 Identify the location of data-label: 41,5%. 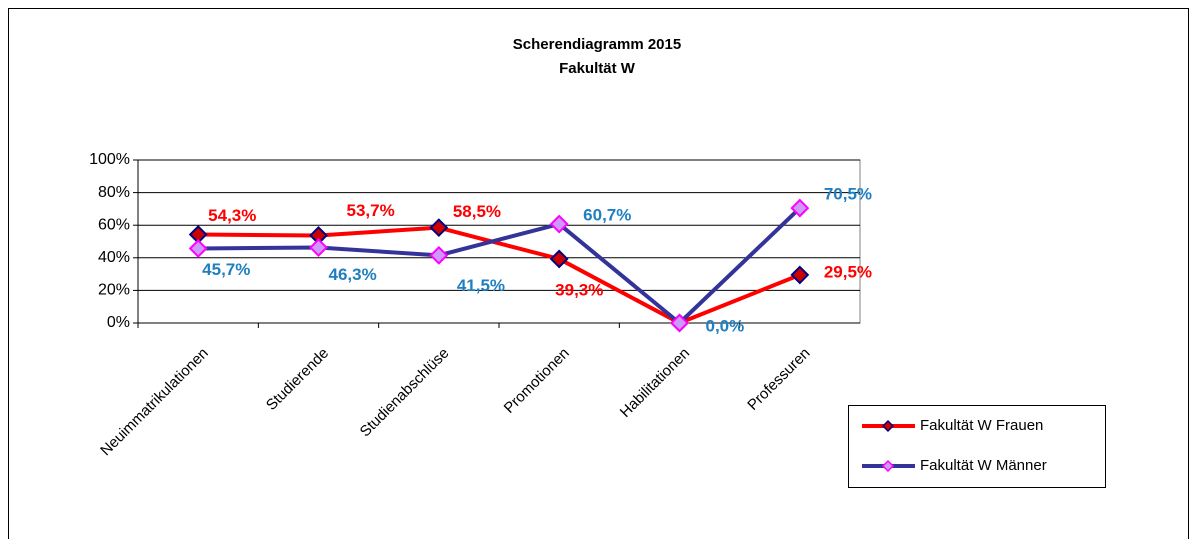
(481, 285).